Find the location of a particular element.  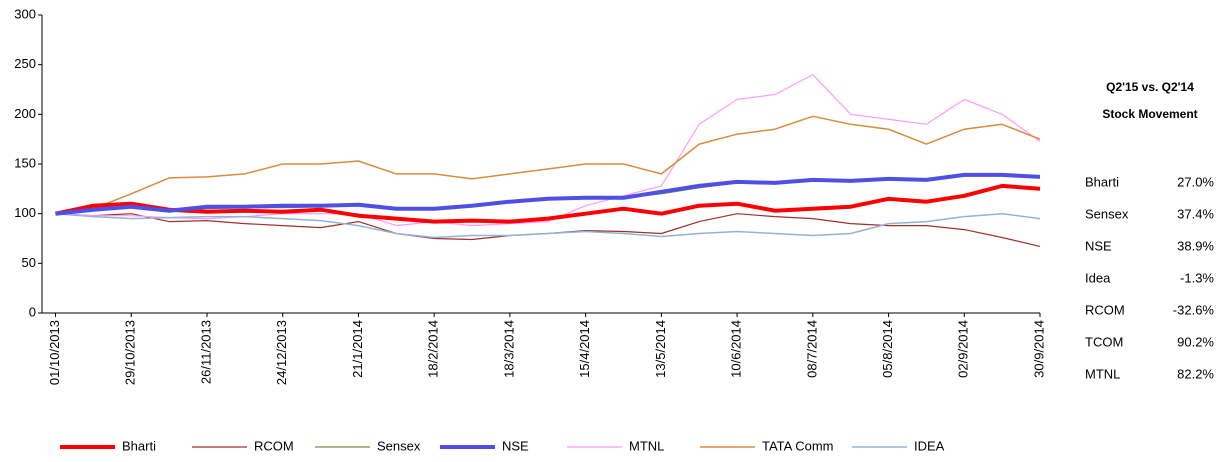

summary-name: MTNL is located at coordinates (1102, 373).